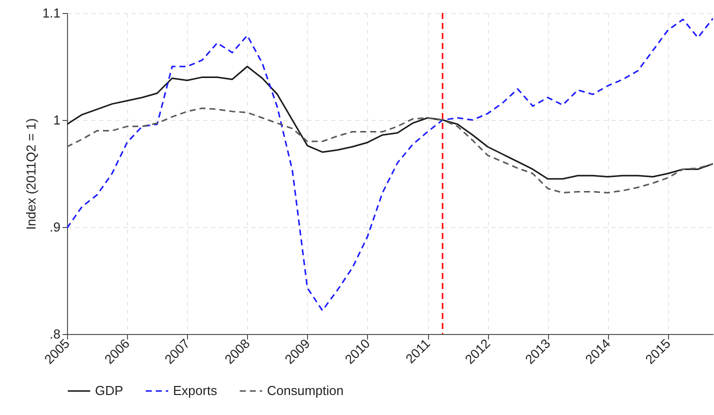 The width and height of the screenshot is (714, 415). Describe the element at coordinates (305, 390) in the screenshot. I see `legend-label: Consumption` at that location.